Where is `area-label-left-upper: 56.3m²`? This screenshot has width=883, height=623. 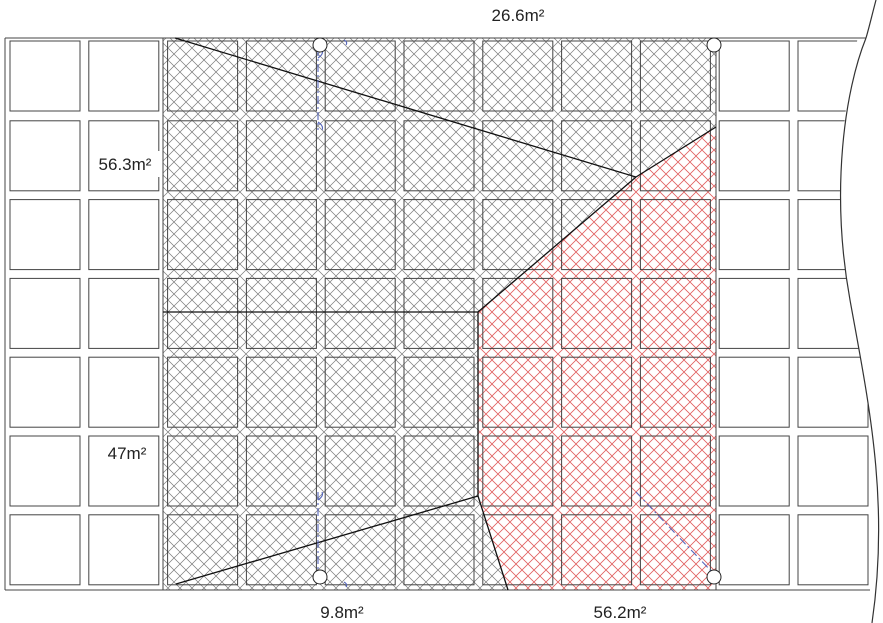 area-label-left-upper: 56.3m² is located at coordinates (125, 164).